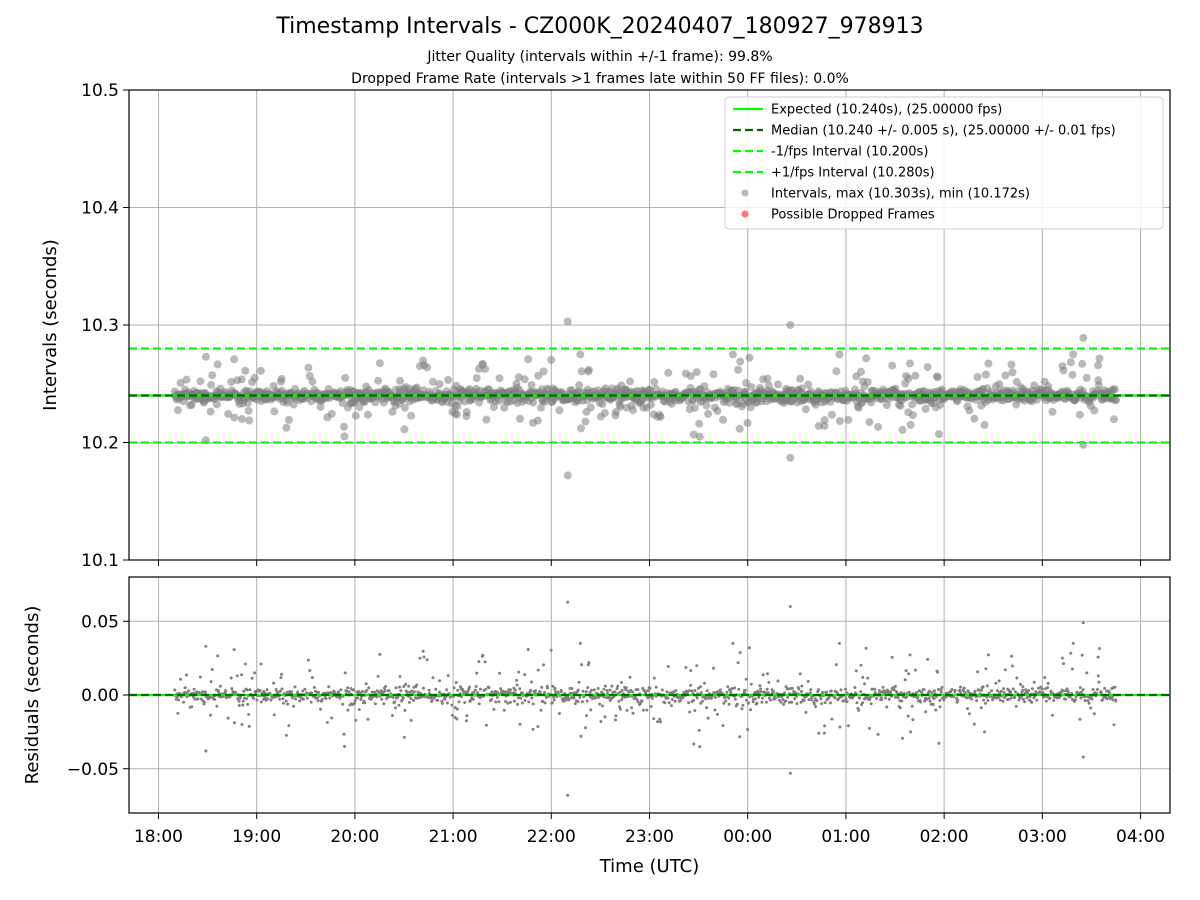 The width and height of the screenshot is (1200, 900). What do you see at coordinates (747, 837) in the screenshot?
I see `x-tick-label: 00:00` at bounding box center [747, 837].